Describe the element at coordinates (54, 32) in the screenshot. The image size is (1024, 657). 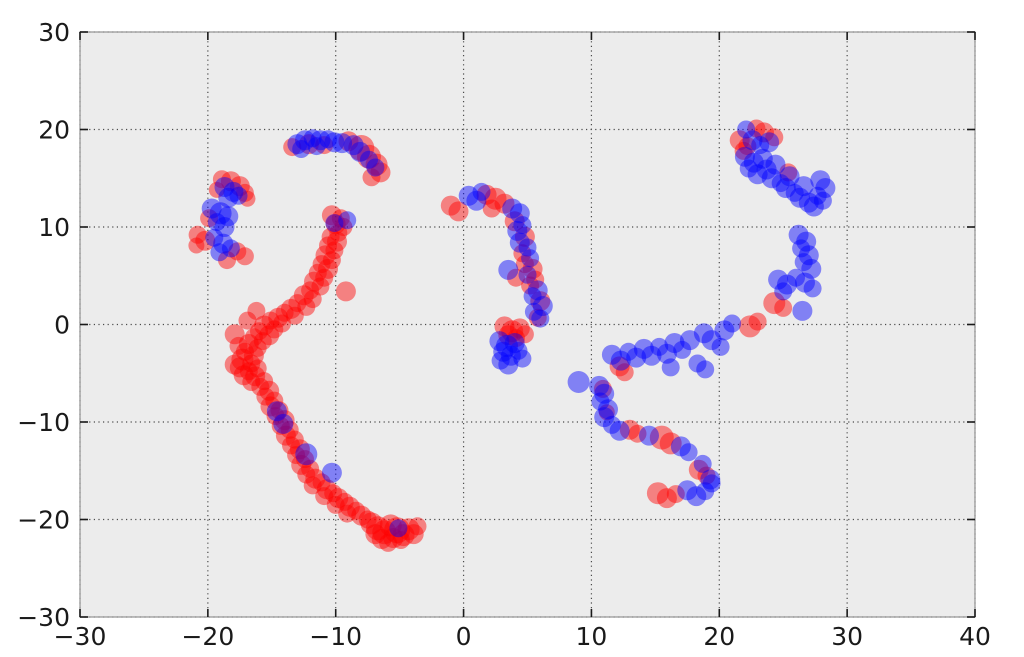
I see `y-tick-label: 30` at that location.